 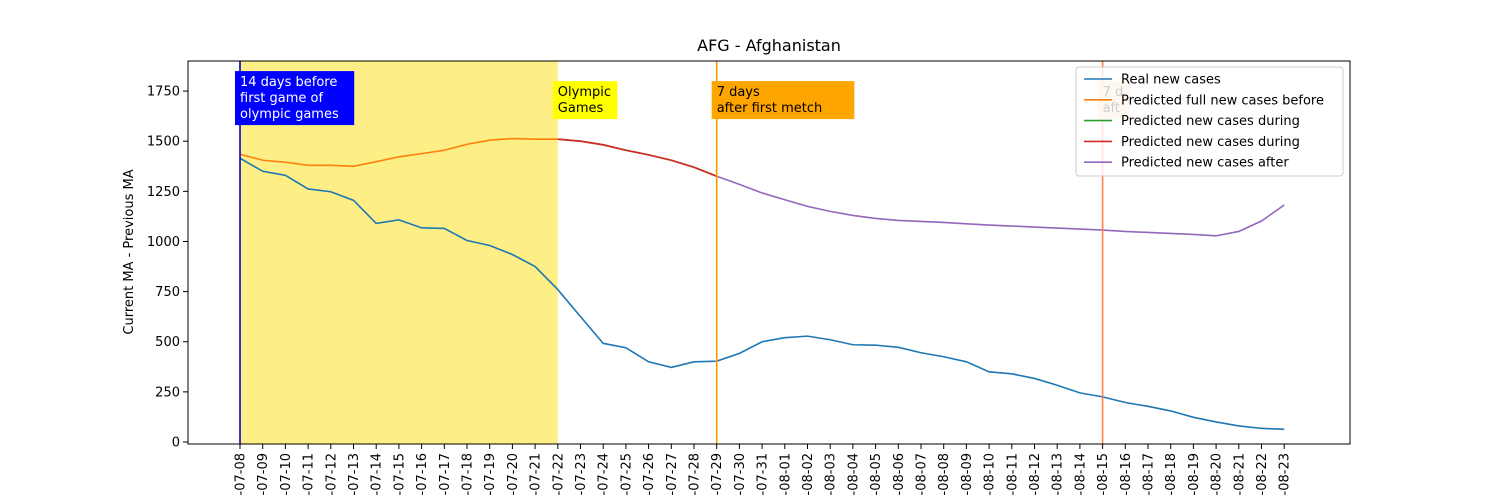 What do you see at coordinates (399, 474) in the screenshot?
I see `x-tick-label: -07-15` at bounding box center [399, 474].